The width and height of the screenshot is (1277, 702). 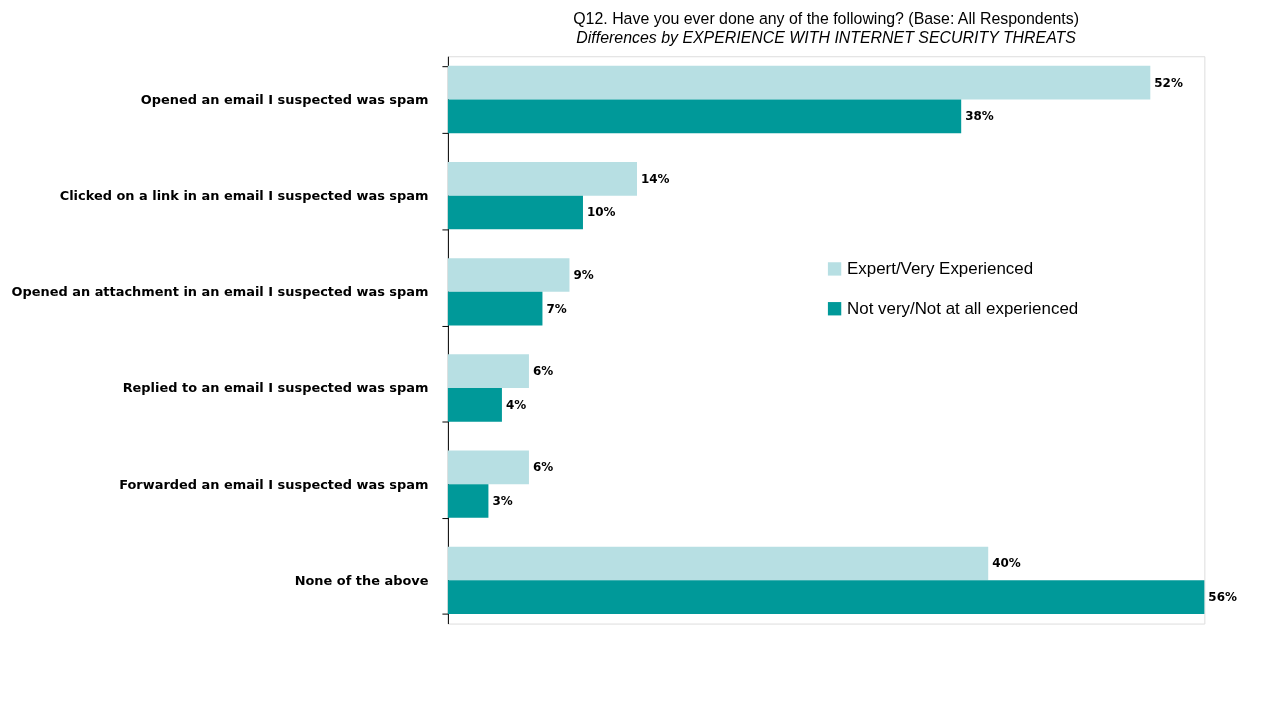 What do you see at coordinates (1222, 597) in the screenshot?
I see `data-label: 56%` at bounding box center [1222, 597].